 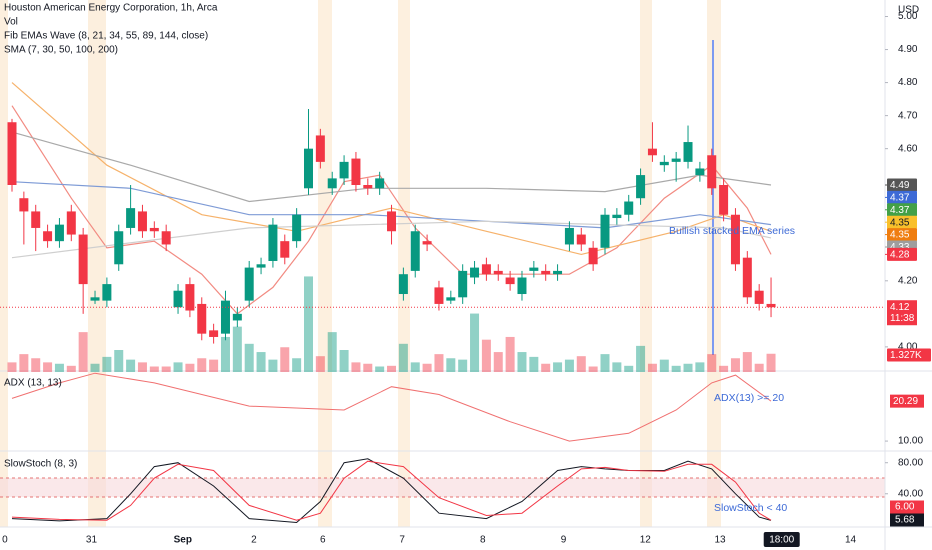 I want to click on x-tick-label: 31, so click(x=92, y=540).